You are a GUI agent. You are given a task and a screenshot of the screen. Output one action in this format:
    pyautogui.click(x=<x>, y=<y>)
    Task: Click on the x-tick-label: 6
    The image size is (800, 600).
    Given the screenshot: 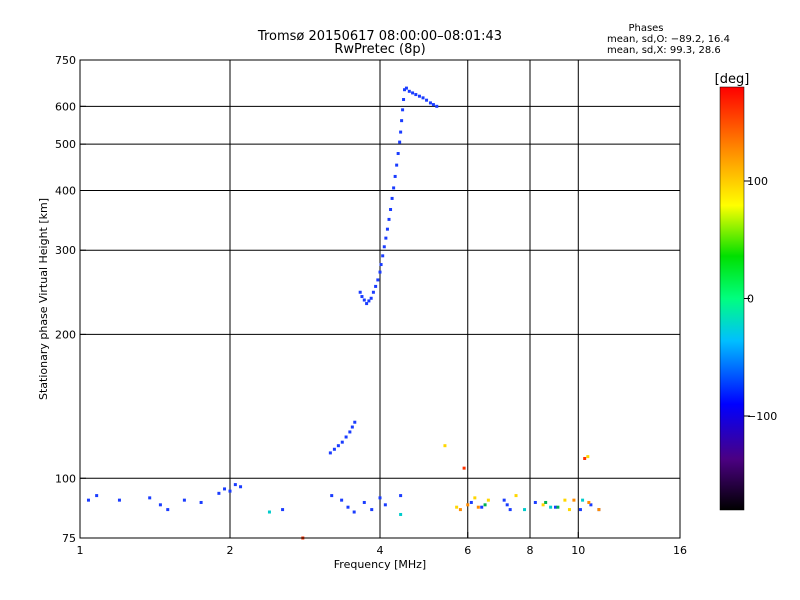 What is the action you would take?
    pyautogui.click(x=467, y=550)
    